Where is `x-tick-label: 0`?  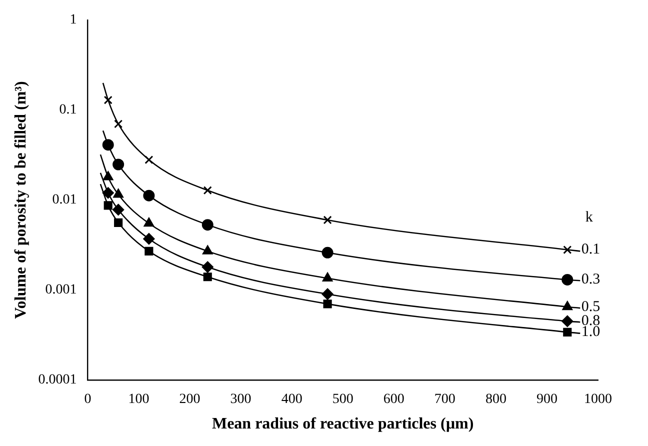 x-tick-label: 0 is located at coordinates (88, 400).